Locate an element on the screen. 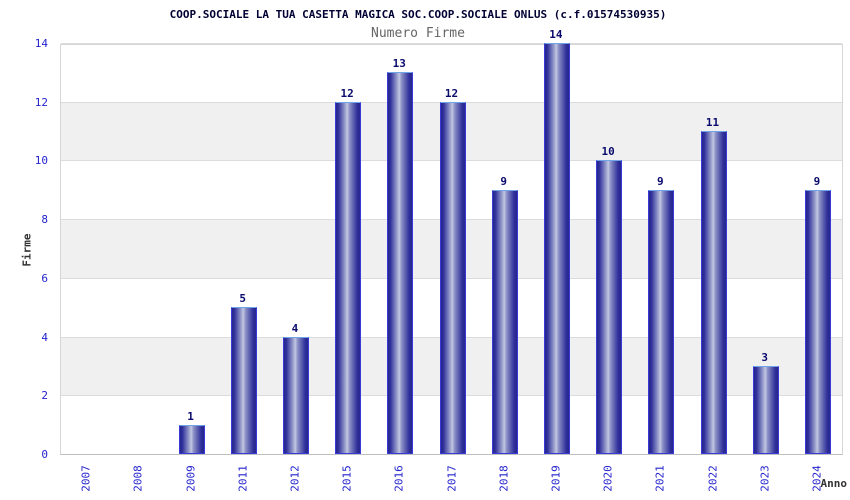 The height and width of the screenshot is (500, 850). bar-value-label: 3 is located at coordinates (764, 357).